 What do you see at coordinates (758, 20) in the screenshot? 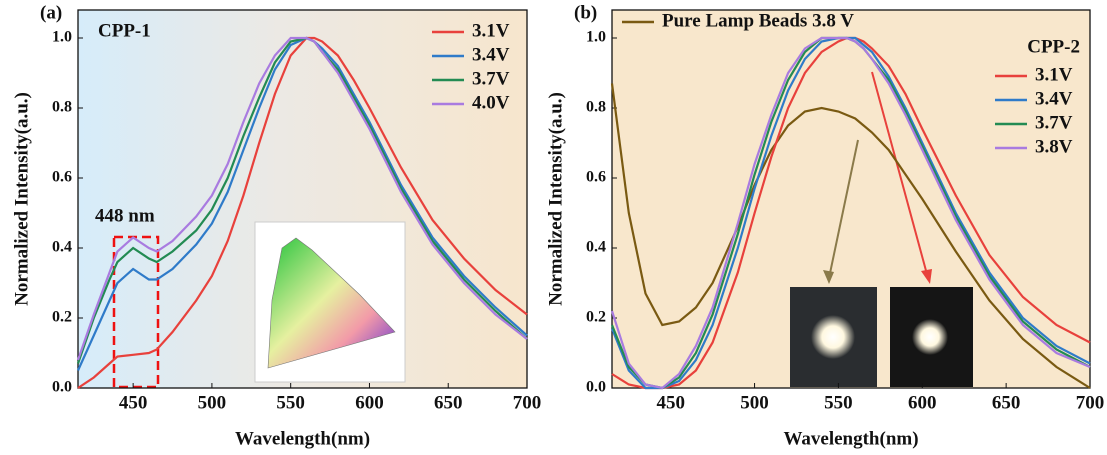
I see `legend-label: Pure Lamp Beads 3.8 V` at bounding box center [758, 20].